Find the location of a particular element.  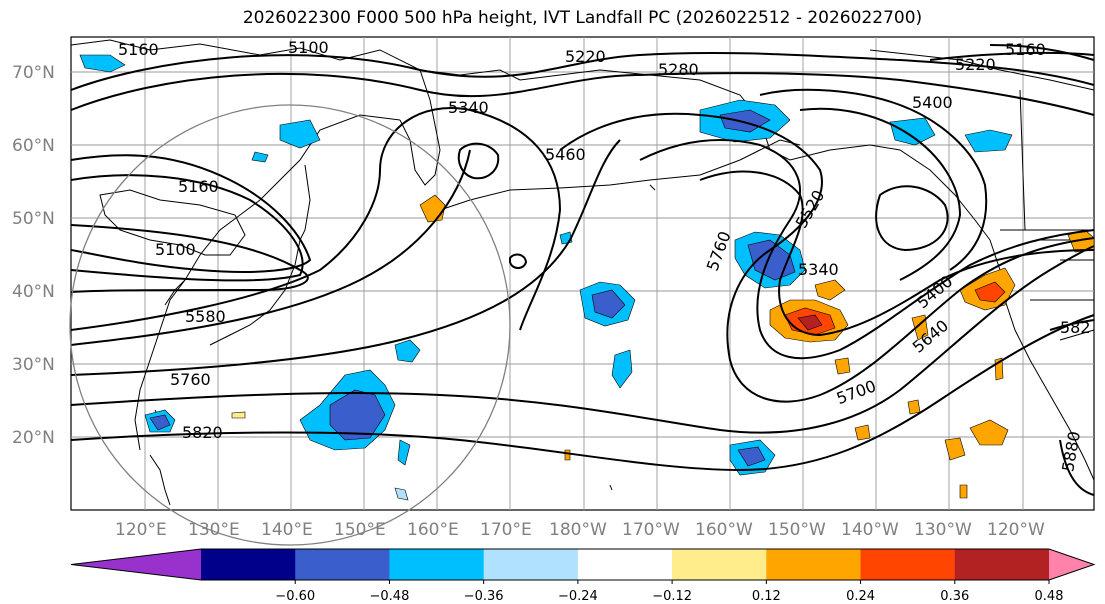

colorbar-extend-low is located at coordinates (136, 564).